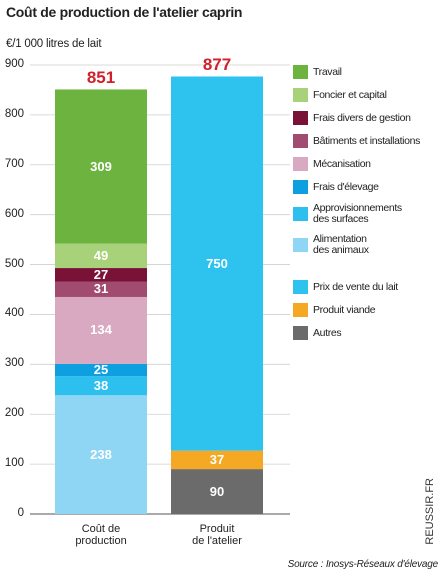 The height and width of the screenshot is (576, 446). Describe the element at coordinates (363, 564) in the screenshot. I see `source: Source : Inosys-Réseaux d'élevage` at that location.